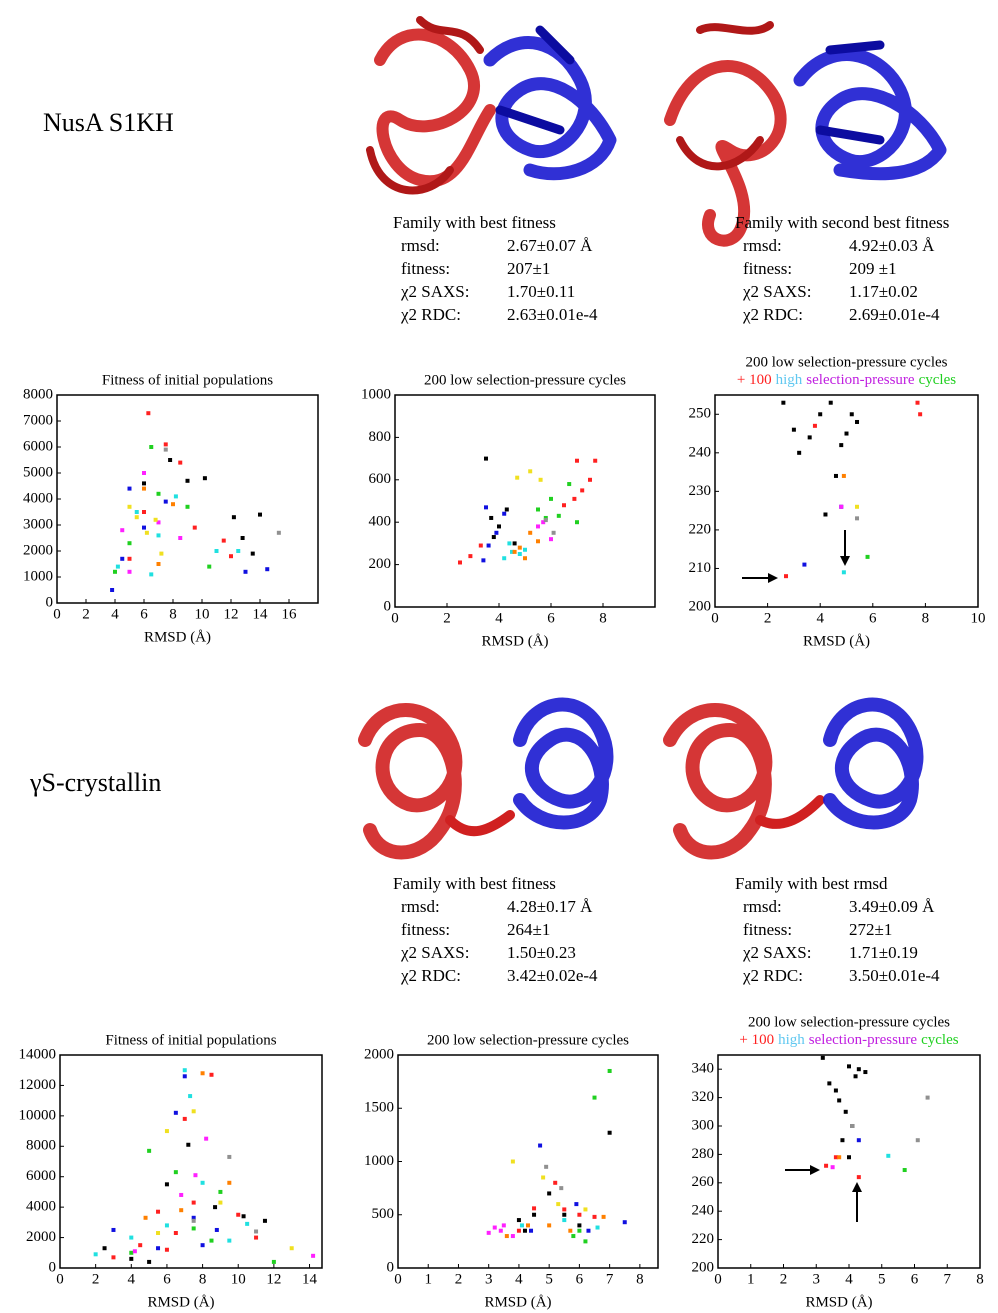  Describe the element at coordinates (700, 529) in the screenshot. I see `y-tick-label: 220` at that location.